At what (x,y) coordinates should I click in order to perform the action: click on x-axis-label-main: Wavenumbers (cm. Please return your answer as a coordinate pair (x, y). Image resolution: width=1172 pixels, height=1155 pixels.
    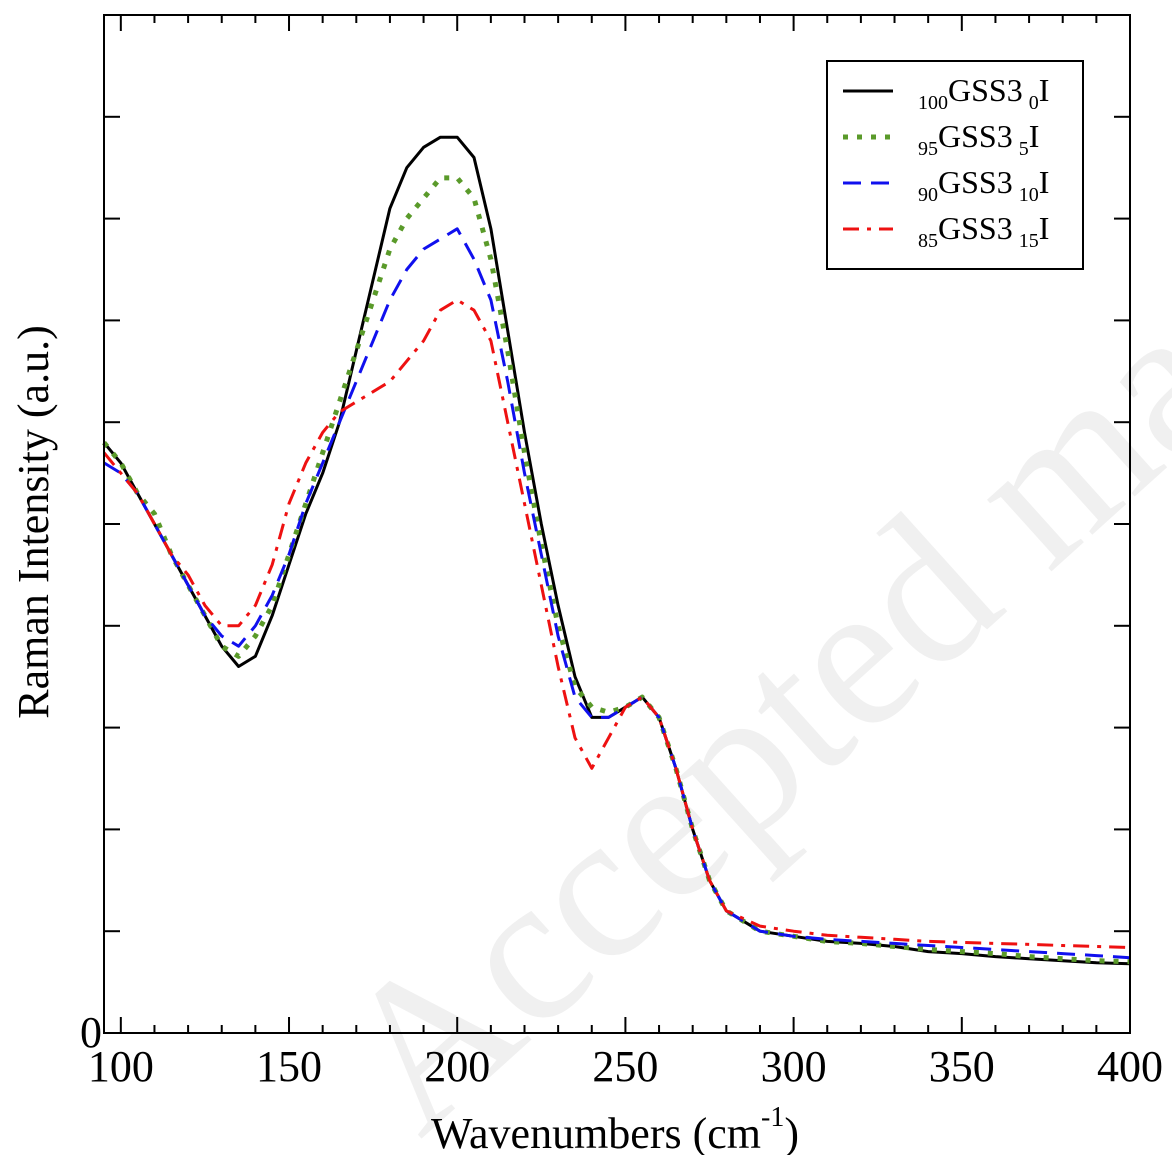
    Looking at the image, I should click on (596, 1132).